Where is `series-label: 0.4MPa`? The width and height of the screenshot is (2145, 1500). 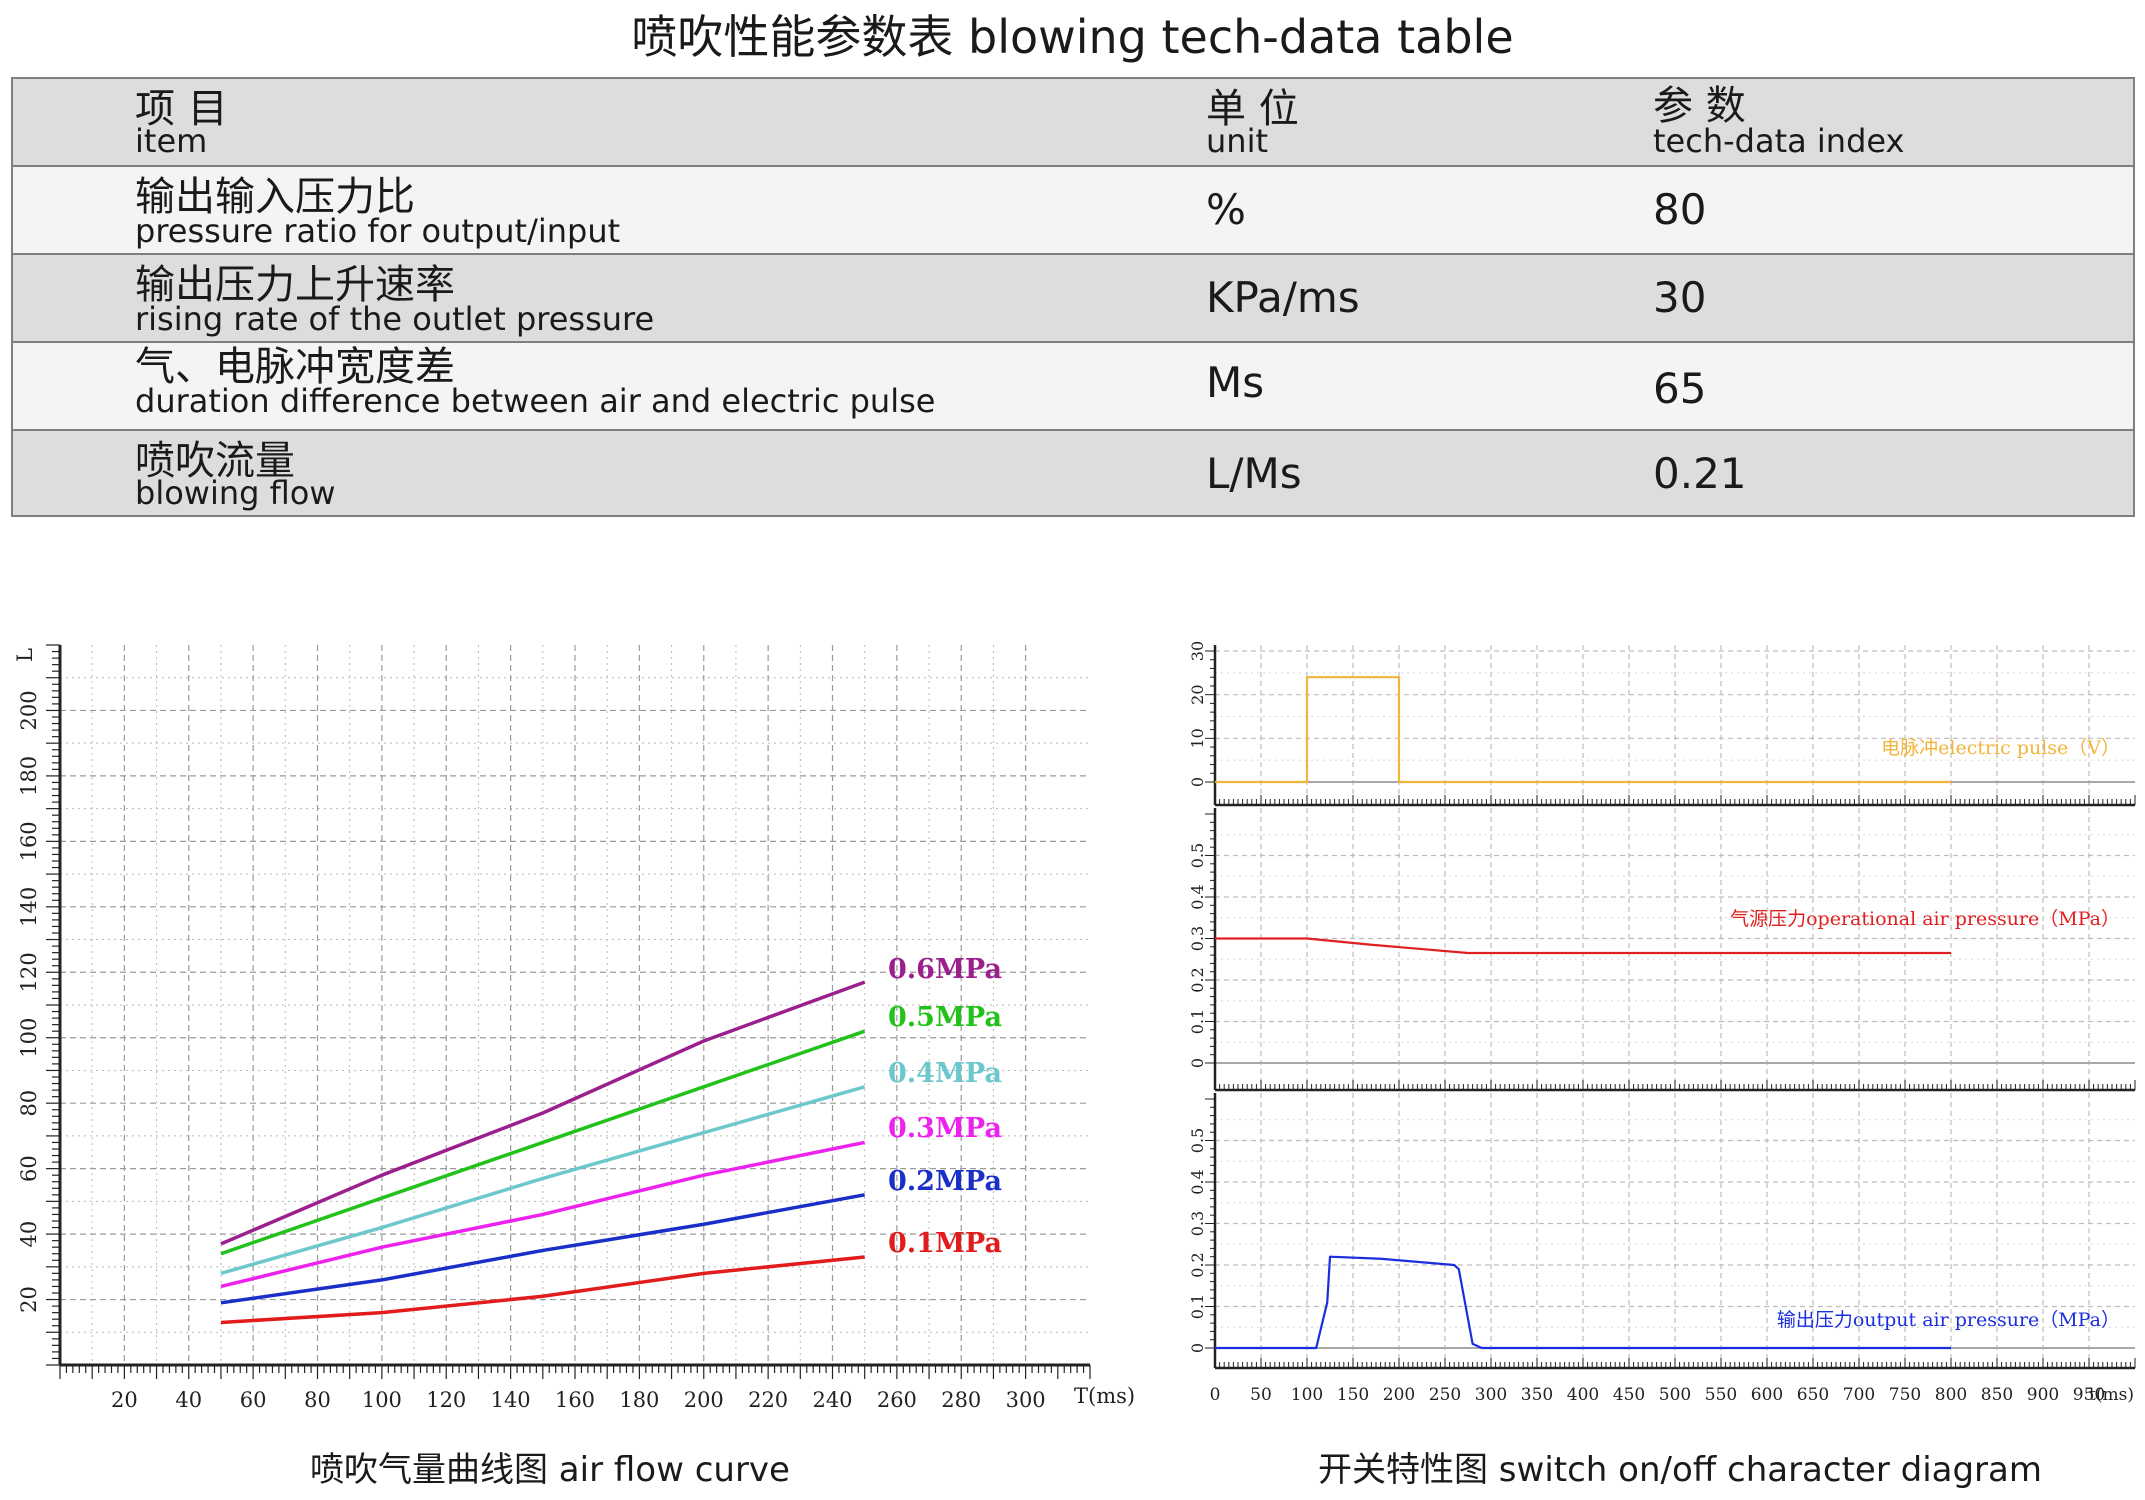 series-label: 0.4MPa is located at coordinates (945, 1073).